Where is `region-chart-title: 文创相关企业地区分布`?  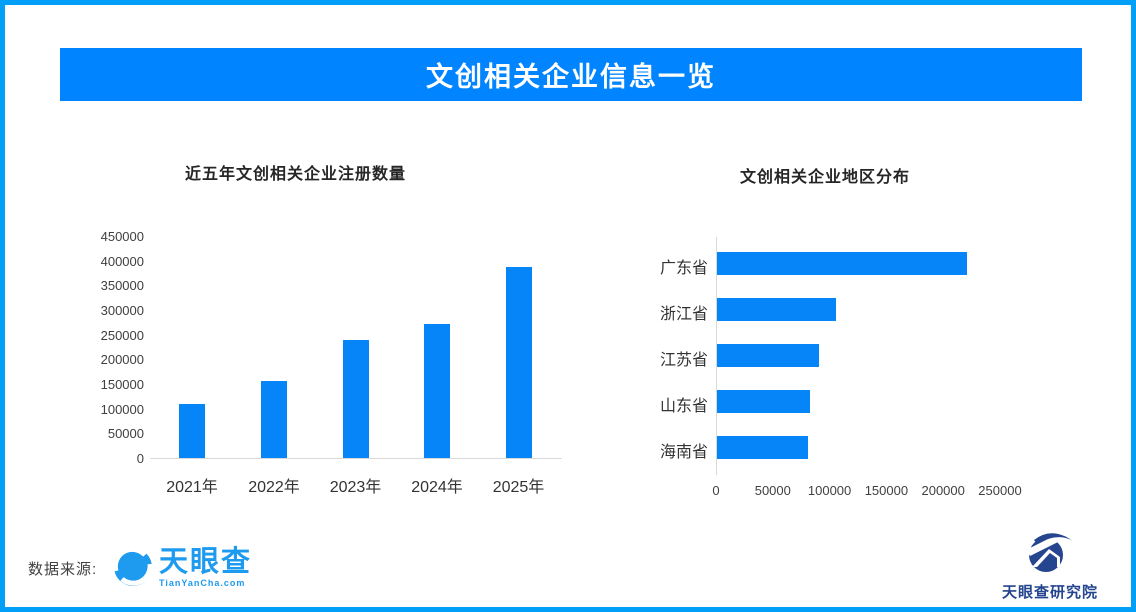
region-chart-title: 文创相关企业地区分布 is located at coordinates (825, 177).